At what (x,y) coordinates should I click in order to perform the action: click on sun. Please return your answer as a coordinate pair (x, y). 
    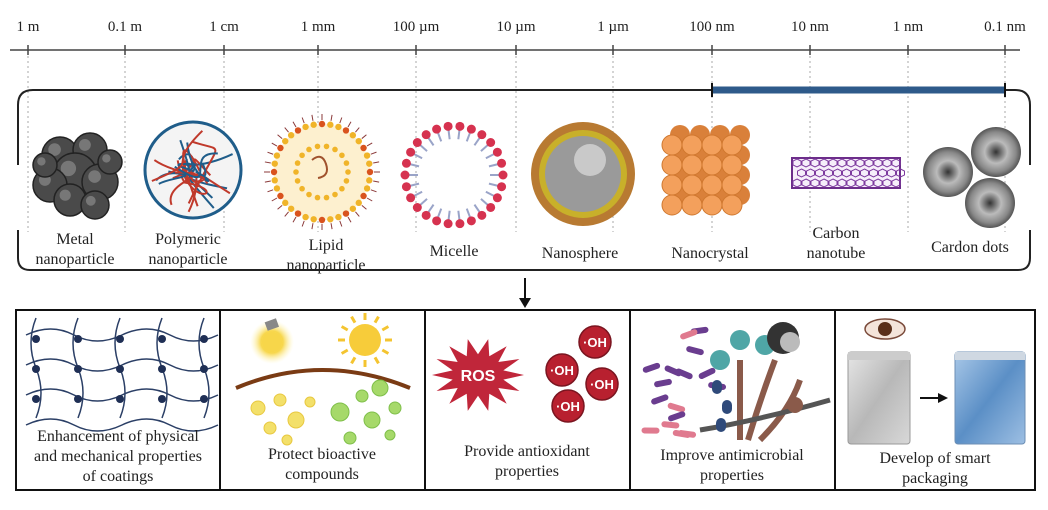
    Looking at the image, I should click on (365, 340).